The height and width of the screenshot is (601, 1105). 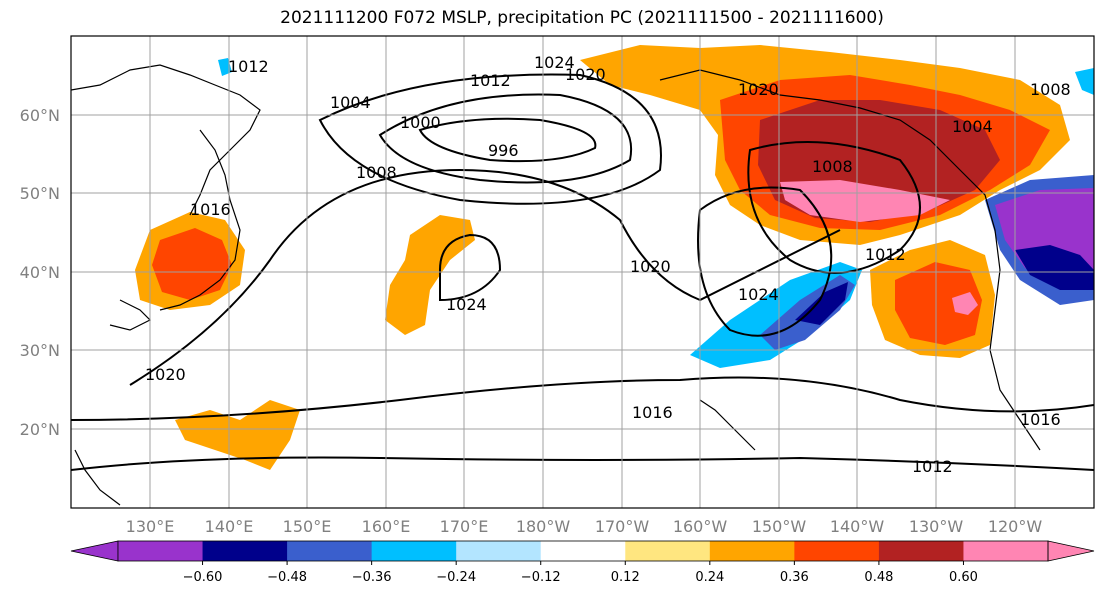 I want to click on coastline-japan, so click(x=200, y=220).